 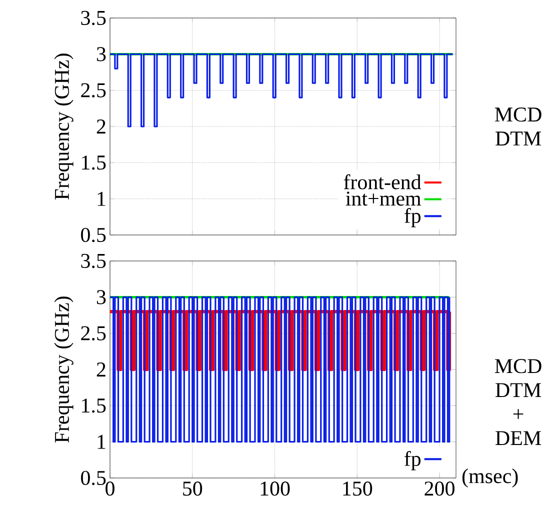 What do you see at coordinates (439, 489) in the screenshot?
I see `x-tick-label: 200` at bounding box center [439, 489].